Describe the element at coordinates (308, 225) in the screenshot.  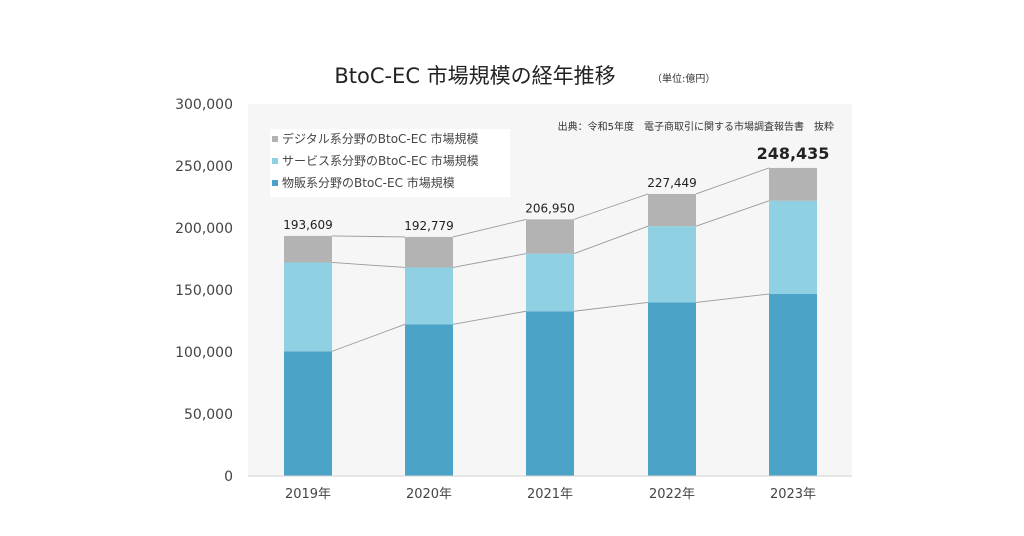
I see `total-label: 193,609` at that location.